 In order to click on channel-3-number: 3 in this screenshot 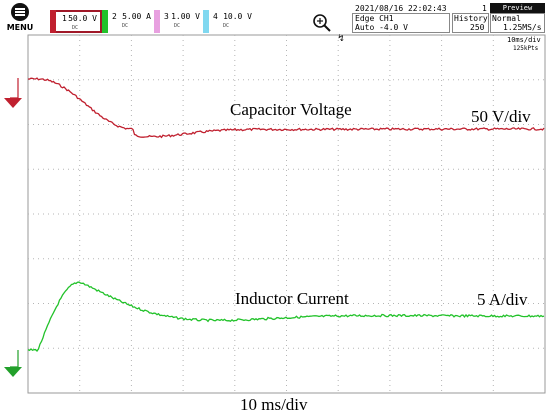, I will do `click(166, 16)`.